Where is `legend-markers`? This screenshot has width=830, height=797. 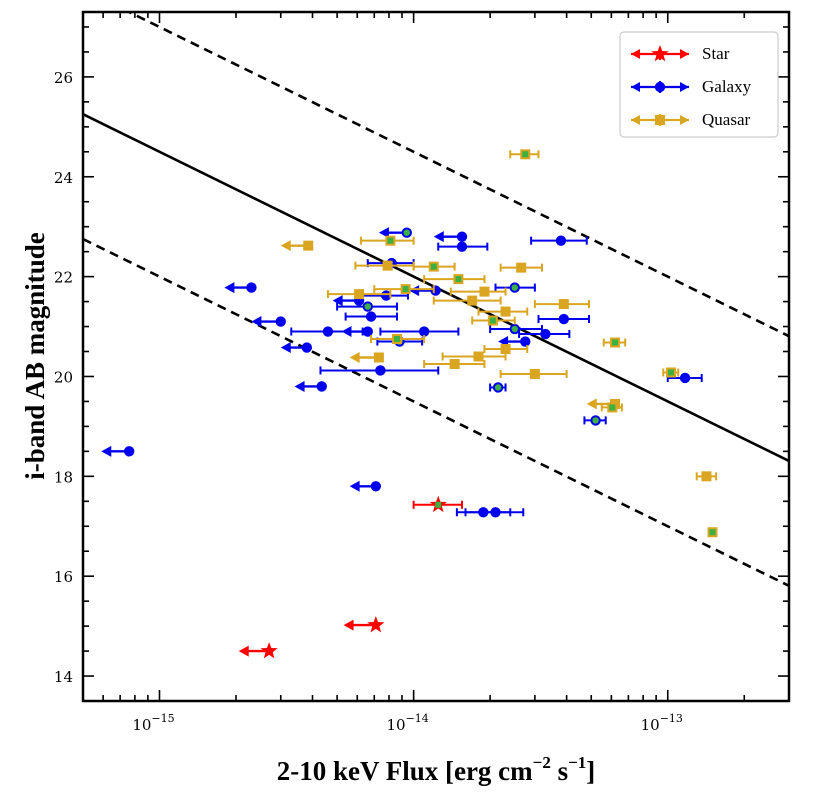
legend-markers is located at coordinates (660, 85).